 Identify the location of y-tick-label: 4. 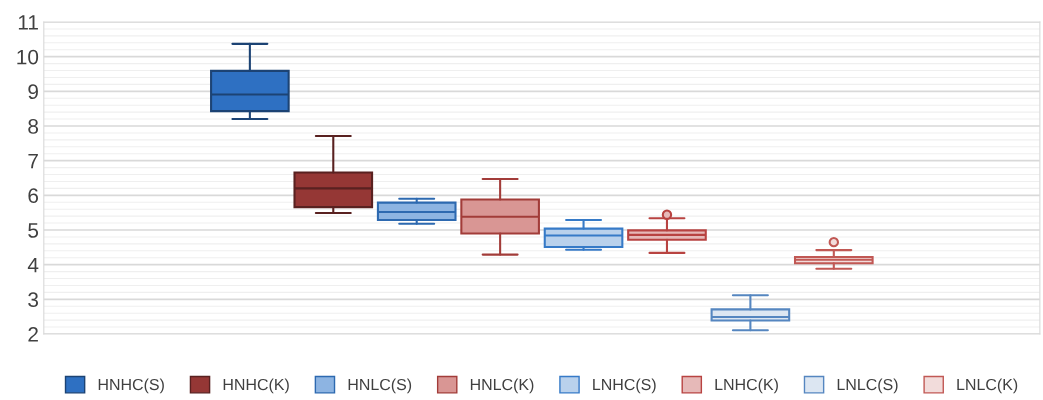
(33, 265).